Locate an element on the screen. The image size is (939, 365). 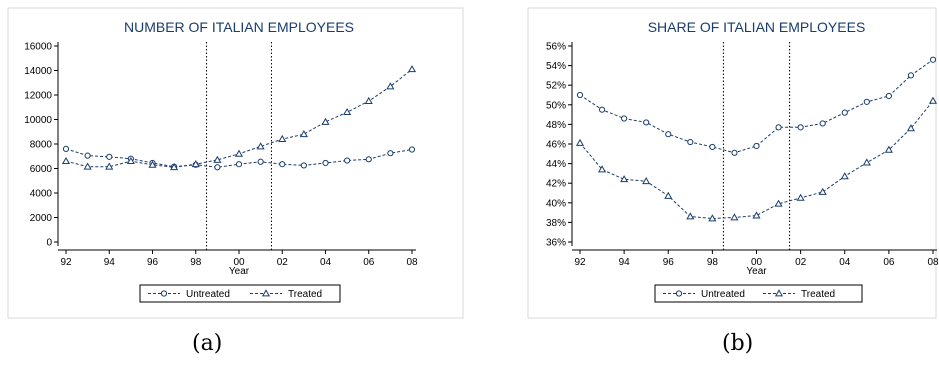
y-tick-label: 54% is located at coordinates (556, 66).